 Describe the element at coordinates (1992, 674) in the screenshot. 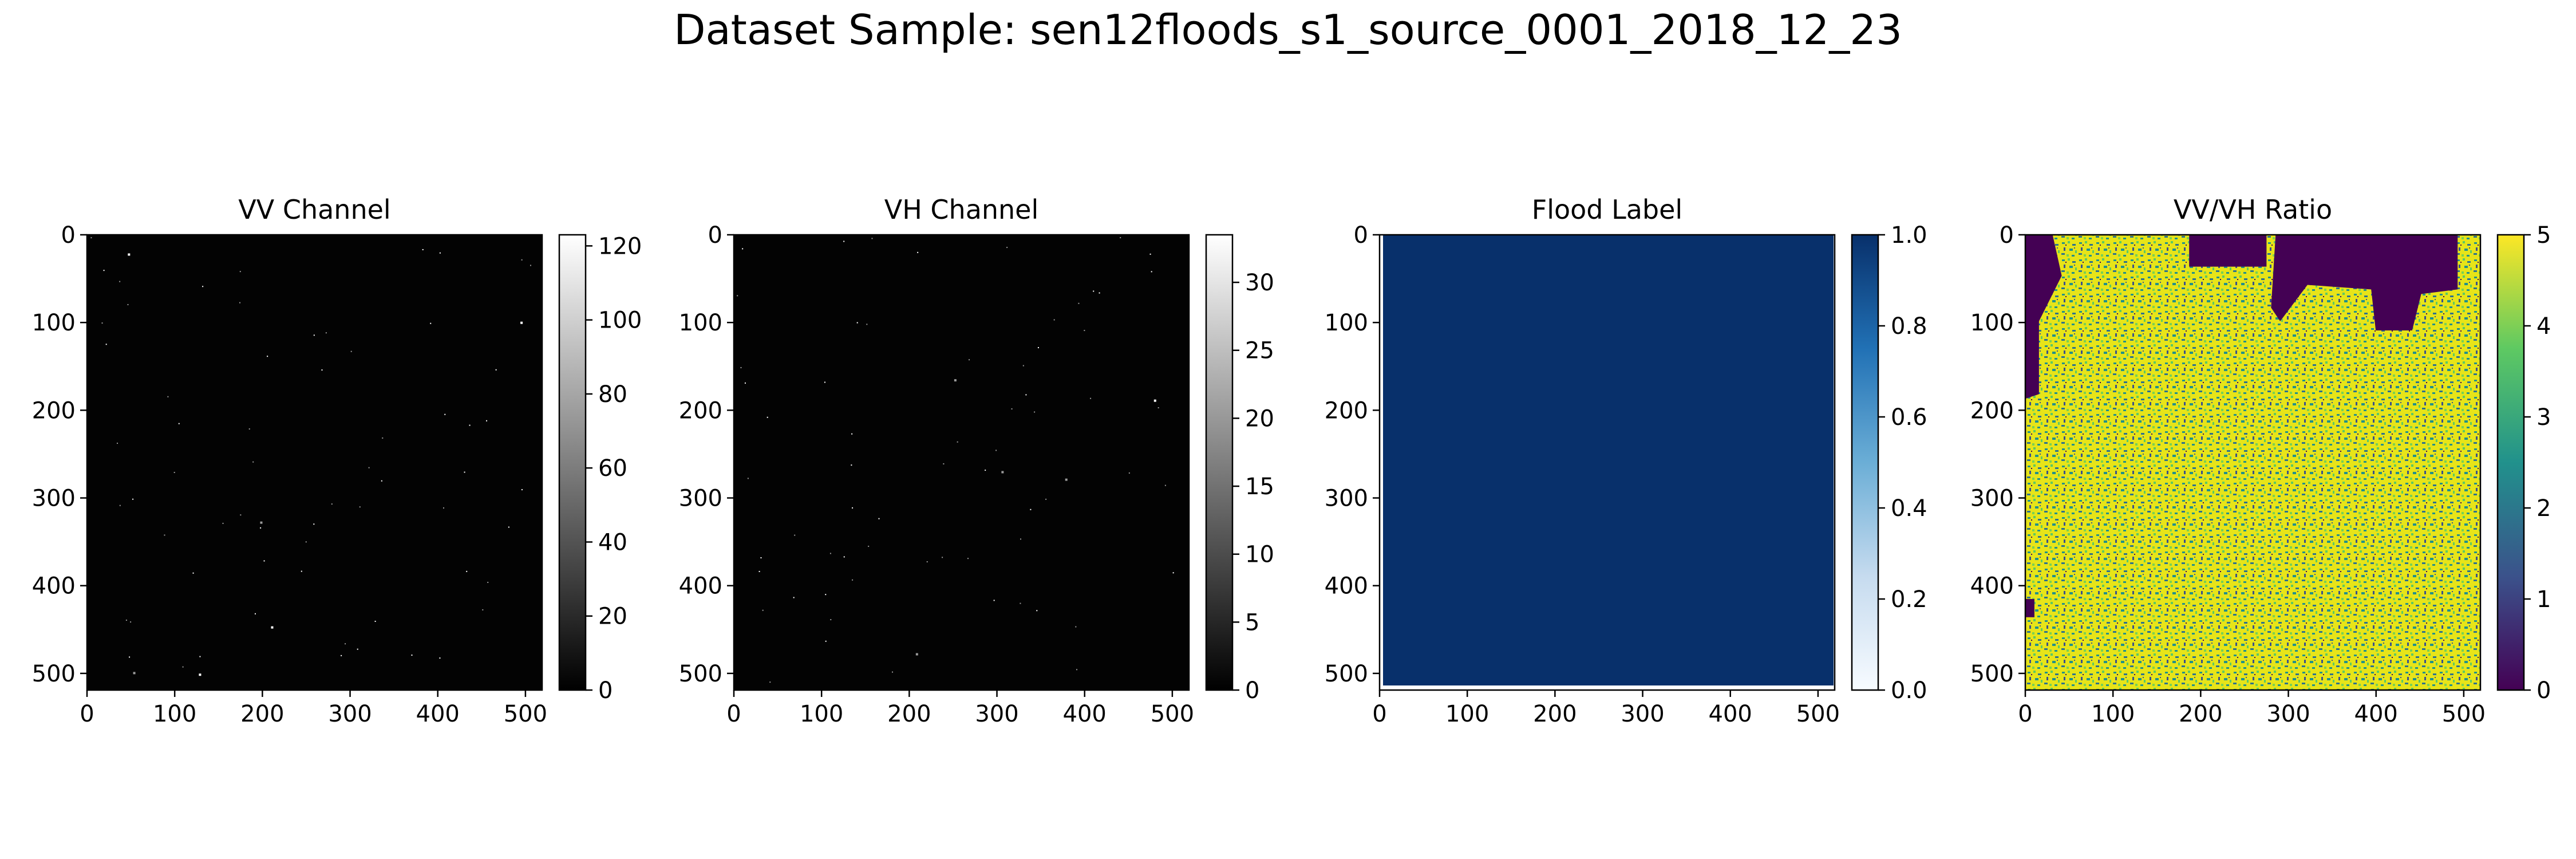

I see `y-tick-label: 500` at that location.